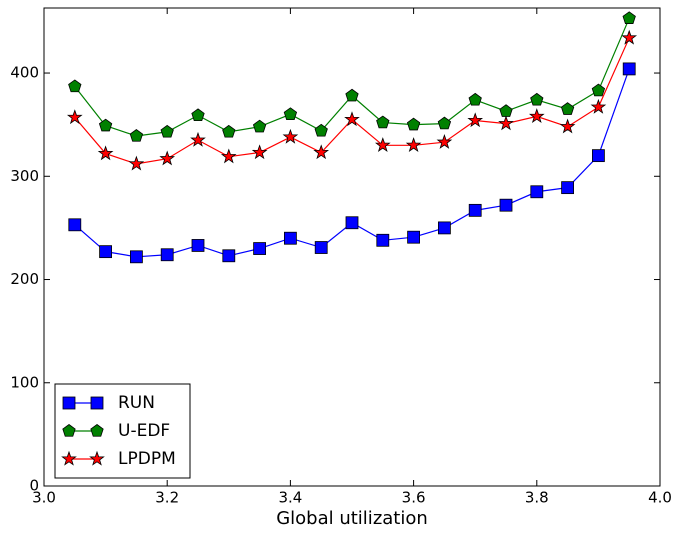  What do you see at coordinates (290, 498) in the screenshot?
I see `x-tick-label: 3.4` at bounding box center [290, 498].